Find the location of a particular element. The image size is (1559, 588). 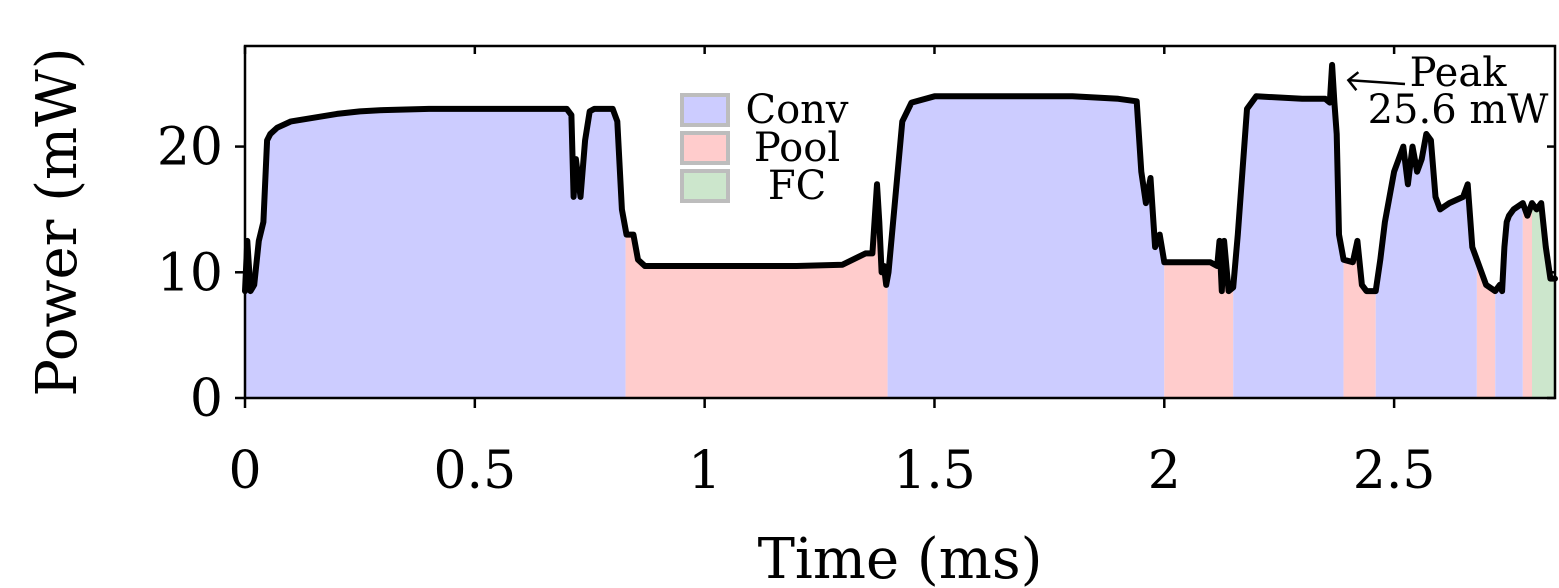

legend-label-pool: Pool is located at coordinates (797, 148).